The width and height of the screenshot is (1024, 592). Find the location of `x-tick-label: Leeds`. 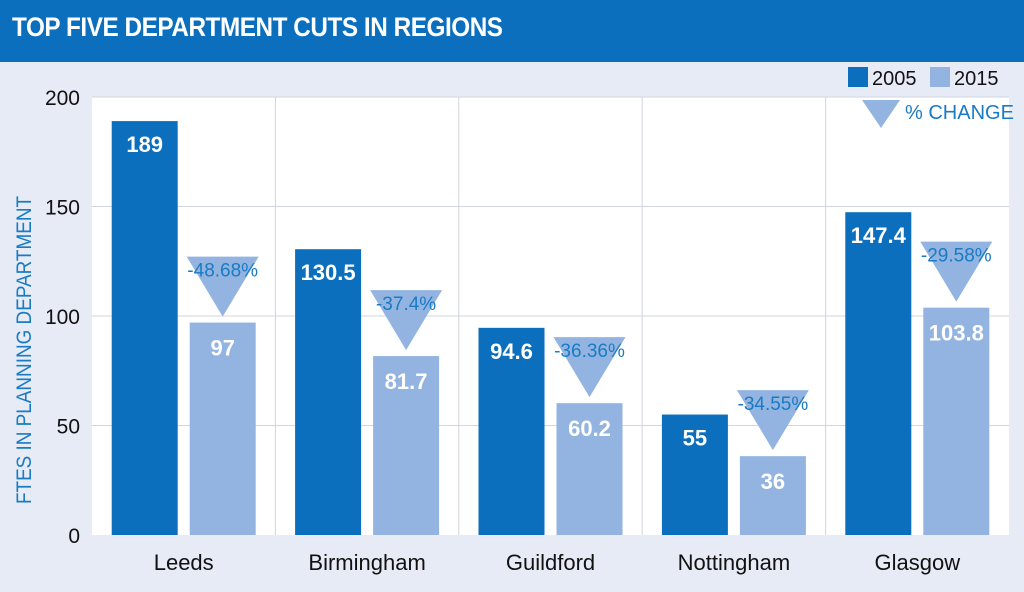

x-tick-label: Leeds is located at coordinates (184, 562).